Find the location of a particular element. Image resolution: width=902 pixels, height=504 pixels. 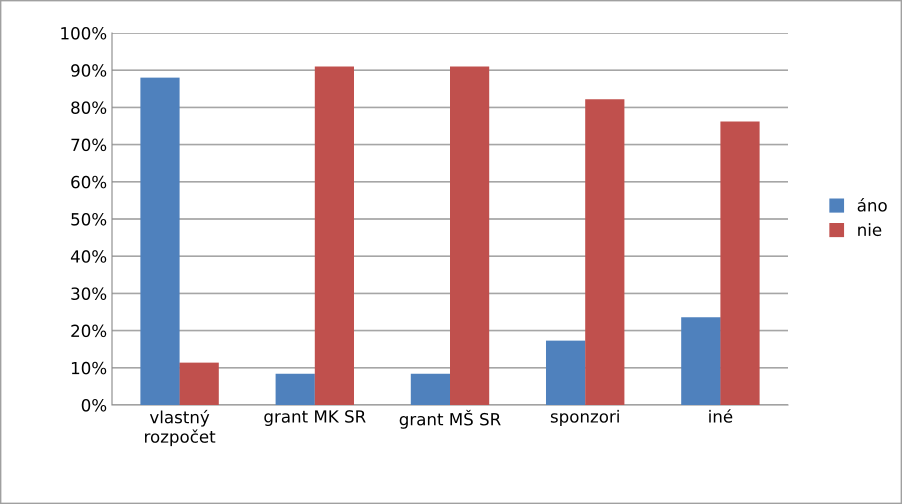

y-tick-label: 70% is located at coordinates (88, 145).